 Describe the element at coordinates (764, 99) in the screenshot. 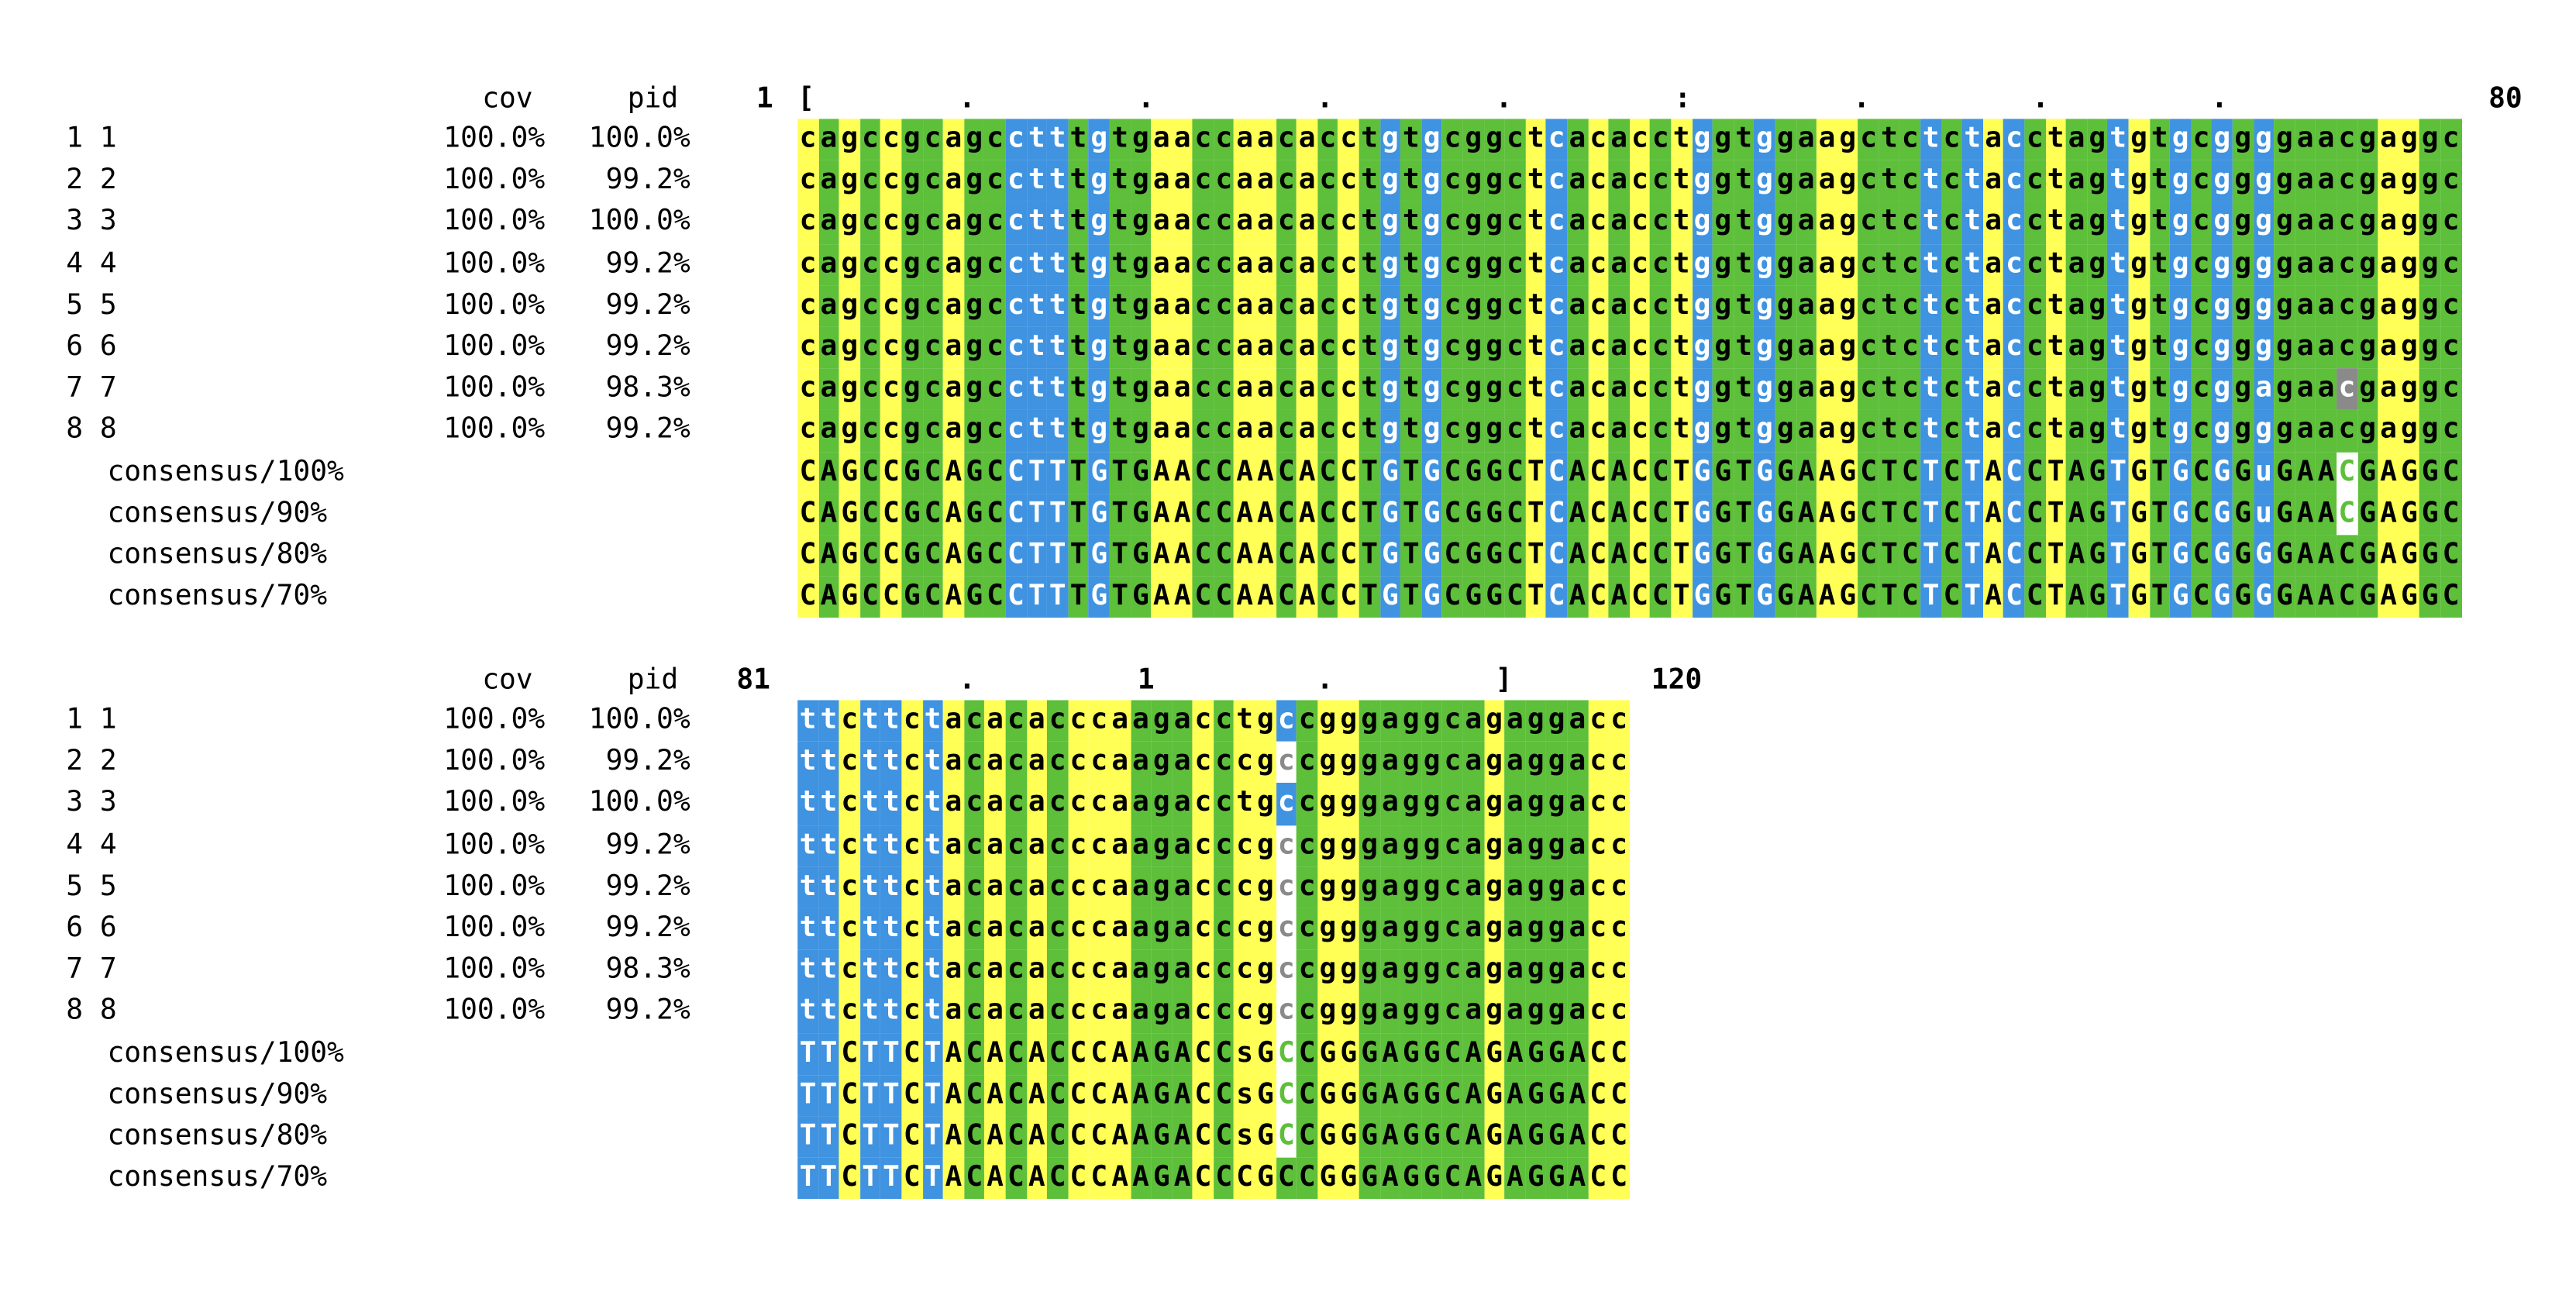

I see `ruler-start: 1` at that location.